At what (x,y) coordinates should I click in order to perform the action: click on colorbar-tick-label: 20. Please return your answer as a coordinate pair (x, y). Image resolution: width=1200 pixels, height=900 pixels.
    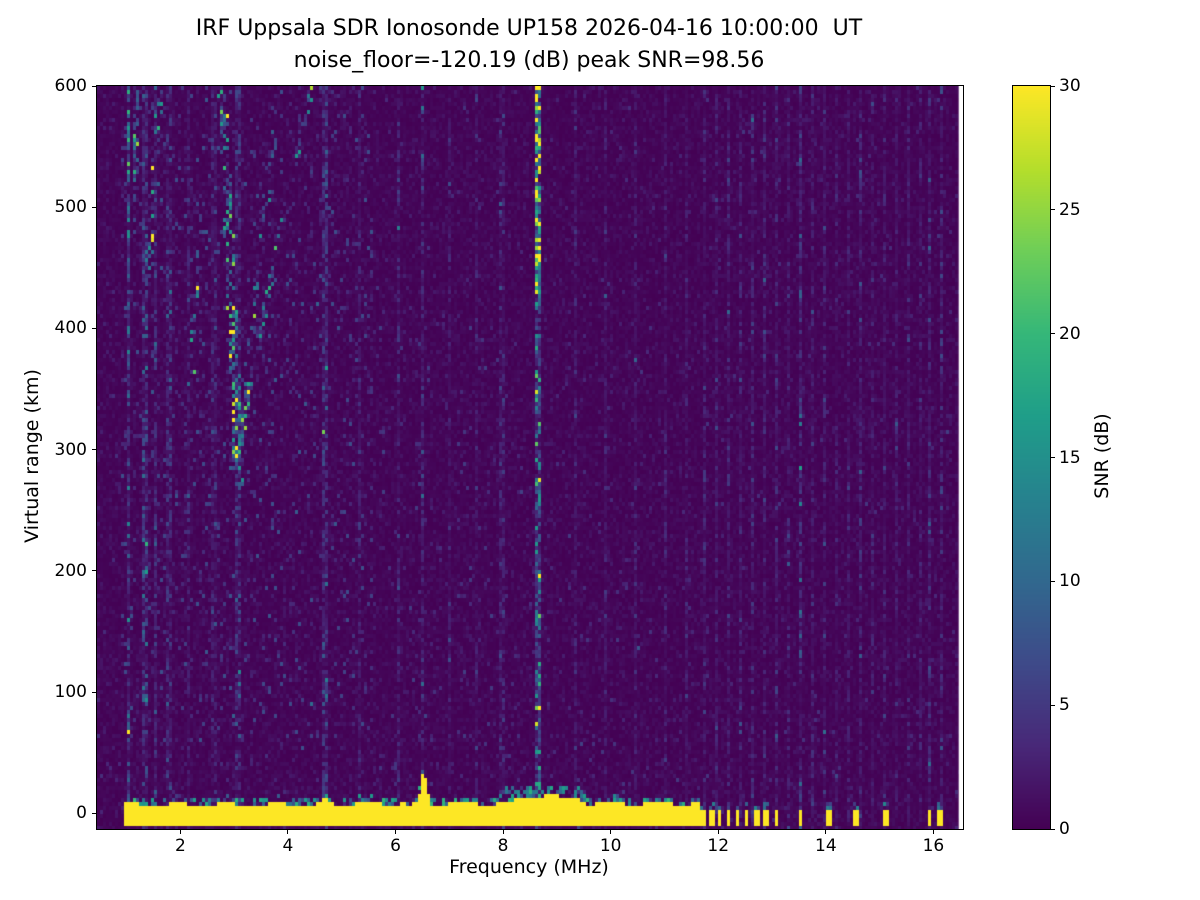
    Looking at the image, I should click on (1070, 333).